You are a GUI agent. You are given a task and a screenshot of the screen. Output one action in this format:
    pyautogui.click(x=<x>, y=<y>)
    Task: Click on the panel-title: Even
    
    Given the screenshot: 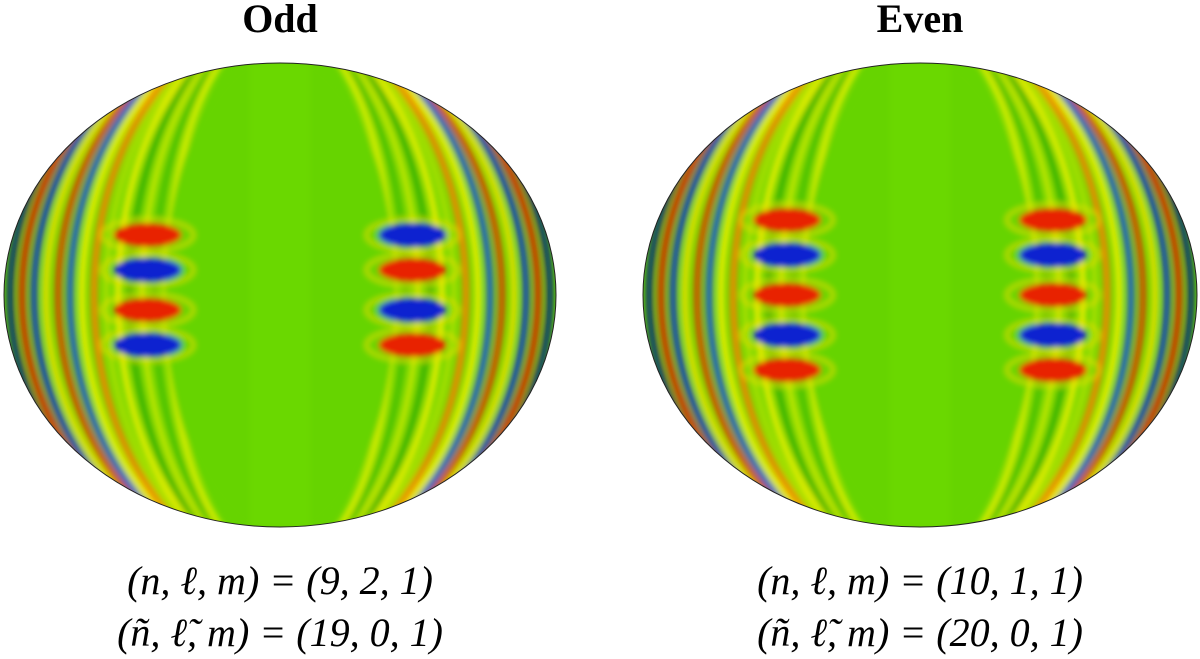 What is the action you would take?
    pyautogui.click(x=920, y=20)
    